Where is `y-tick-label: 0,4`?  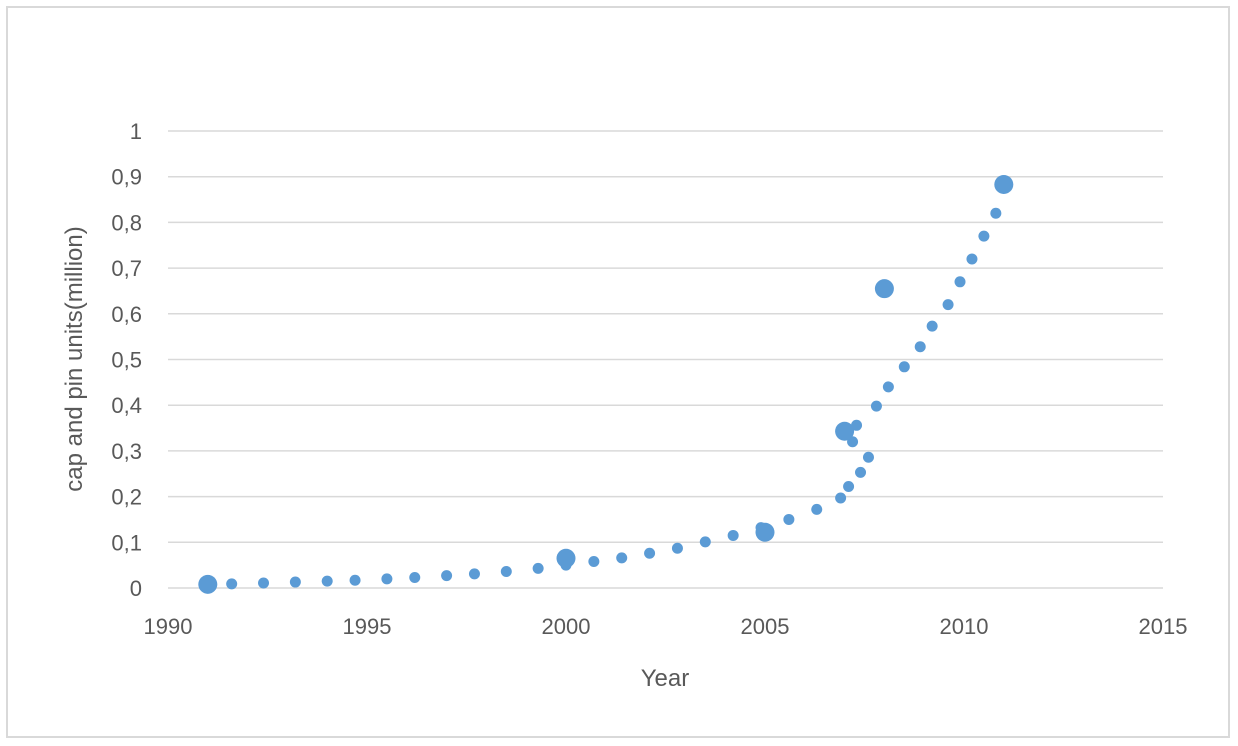
y-tick-label: 0,4 is located at coordinates (126, 405).